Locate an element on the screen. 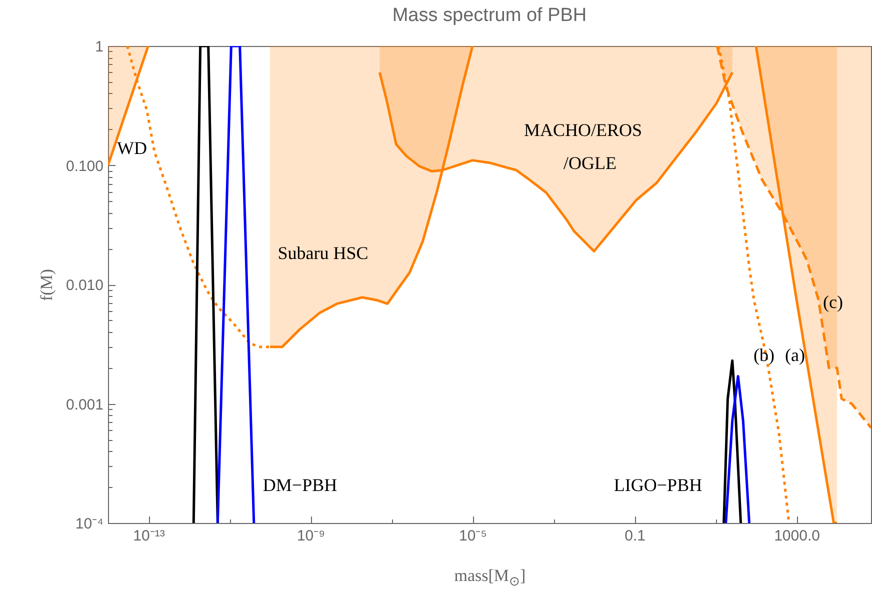 This screenshot has width=872, height=602. y-tick-label: 1 is located at coordinates (99, 47).